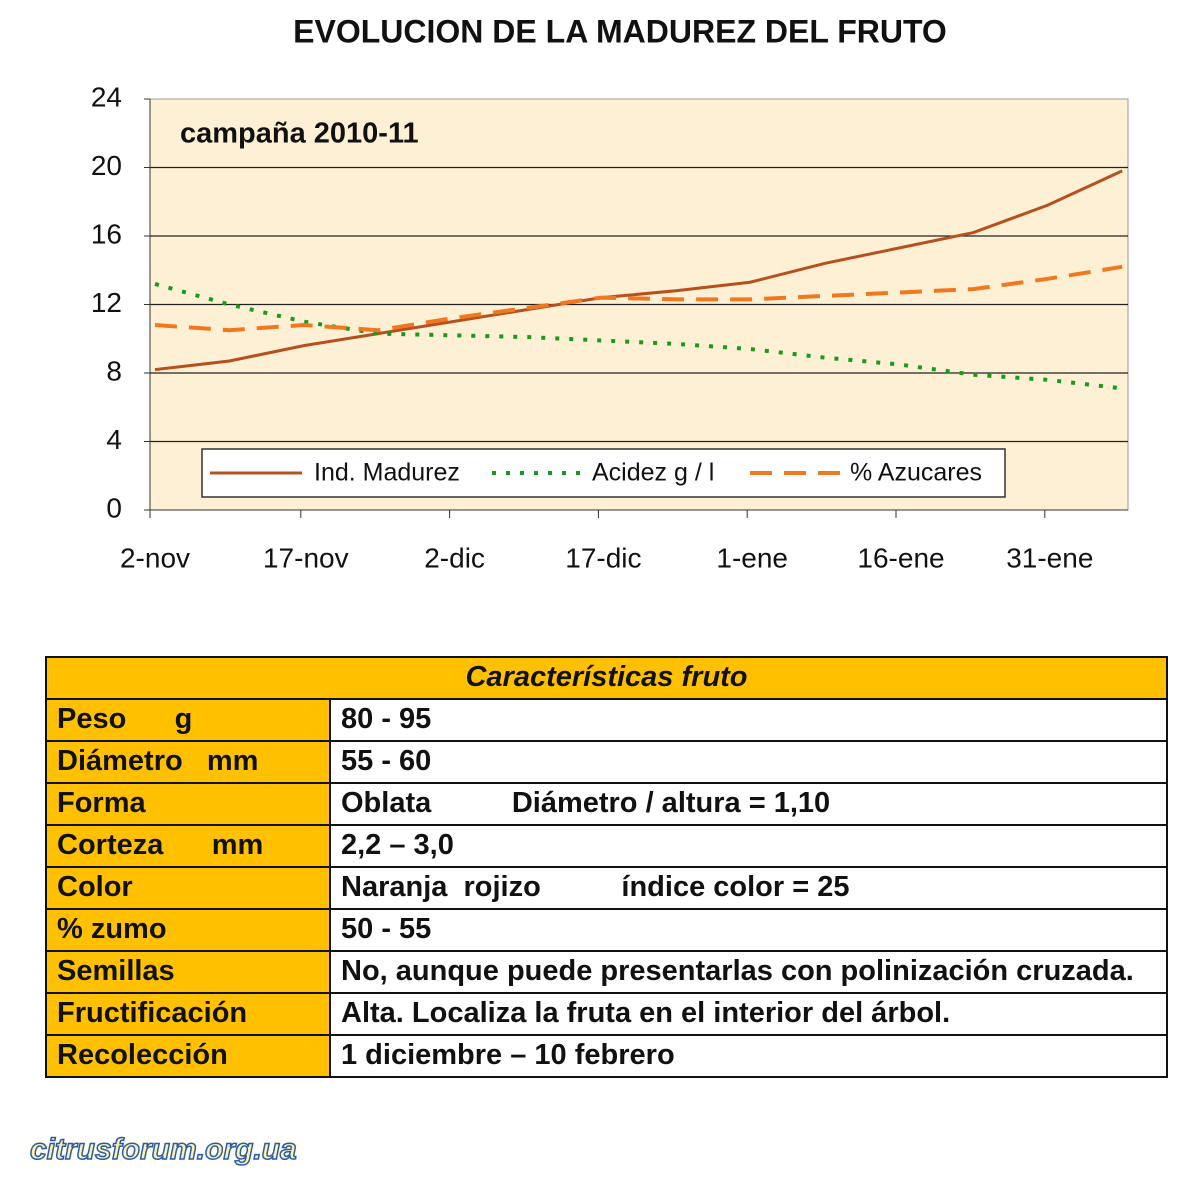  Describe the element at coordinates (106, 233) in the screenshot. I see `y-tick-label: 16` at that location.